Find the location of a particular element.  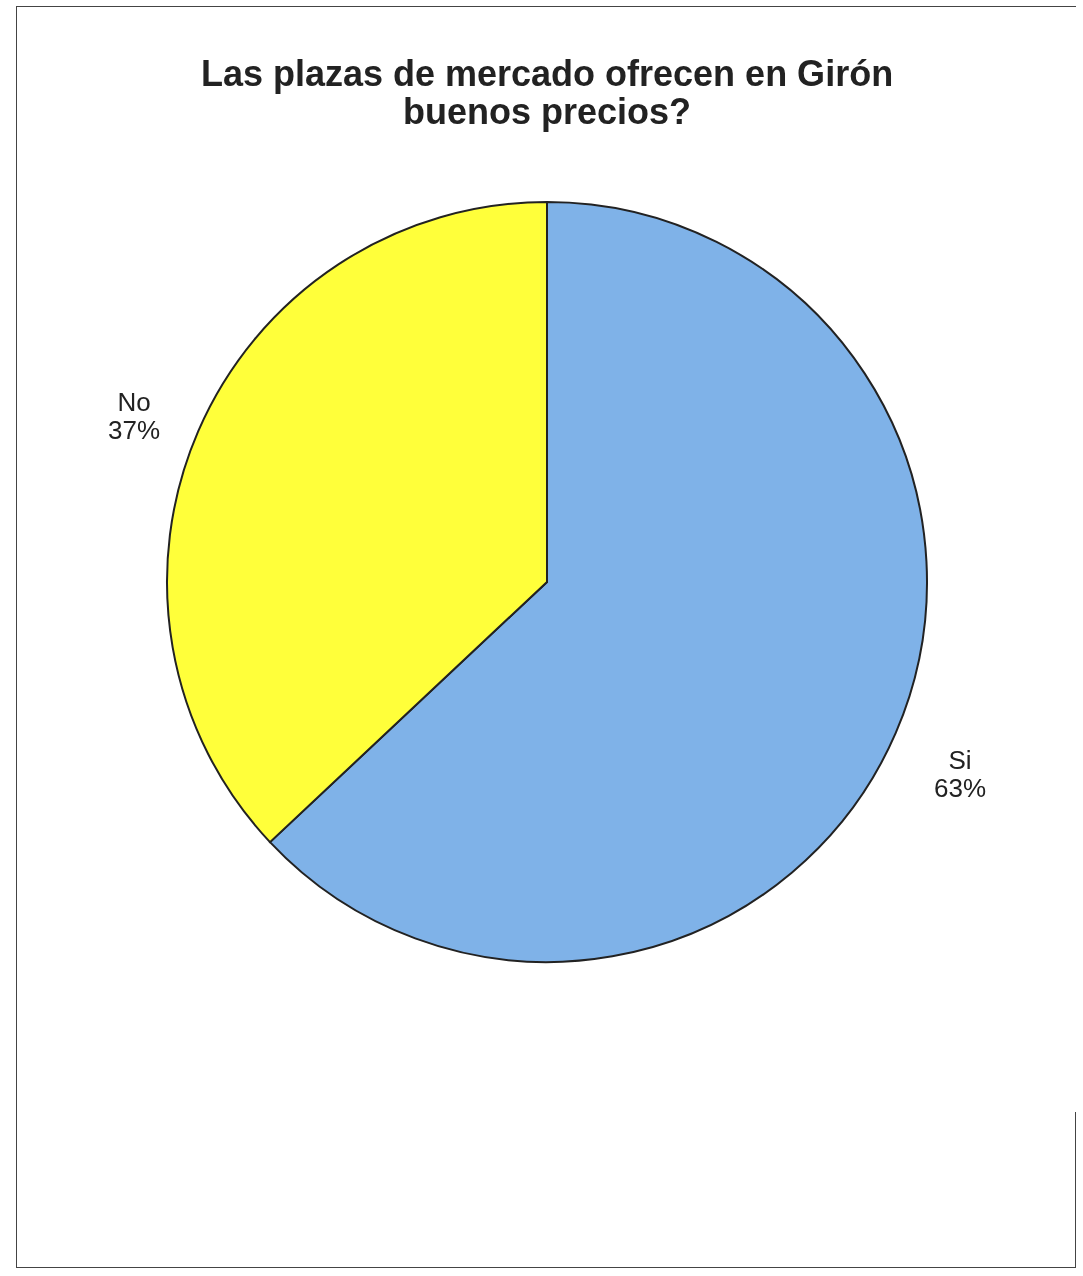

data-label: 37% is located at coordinates (134, 430).